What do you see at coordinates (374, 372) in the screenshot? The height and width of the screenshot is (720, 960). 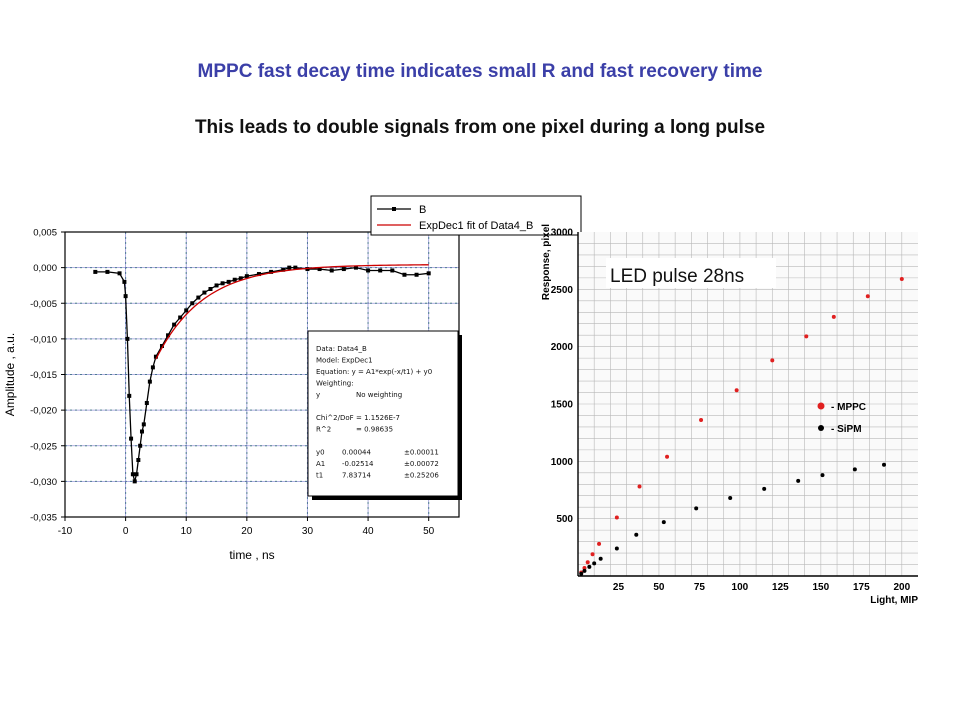 I see `fit-box-label: Equation: y = A1*exp(-x/t1) + y0` at bounding box center [374, 372].